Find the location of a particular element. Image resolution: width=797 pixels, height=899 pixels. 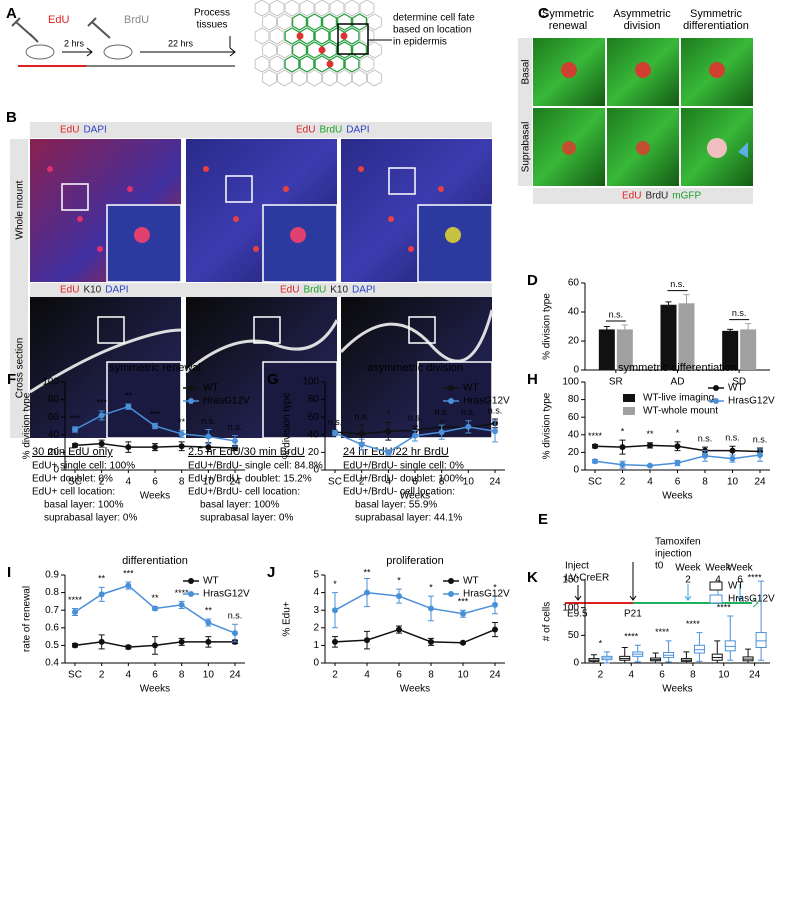

panel-letter: F is located at coordinates (11, 379).